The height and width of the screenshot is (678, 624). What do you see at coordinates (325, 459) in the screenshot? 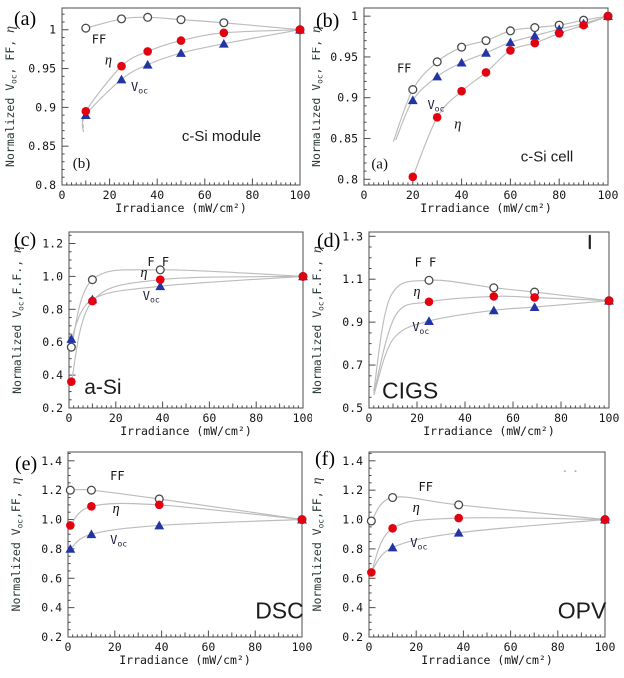
I see `panel-letter: (f)` at bounding box center [325, 459].